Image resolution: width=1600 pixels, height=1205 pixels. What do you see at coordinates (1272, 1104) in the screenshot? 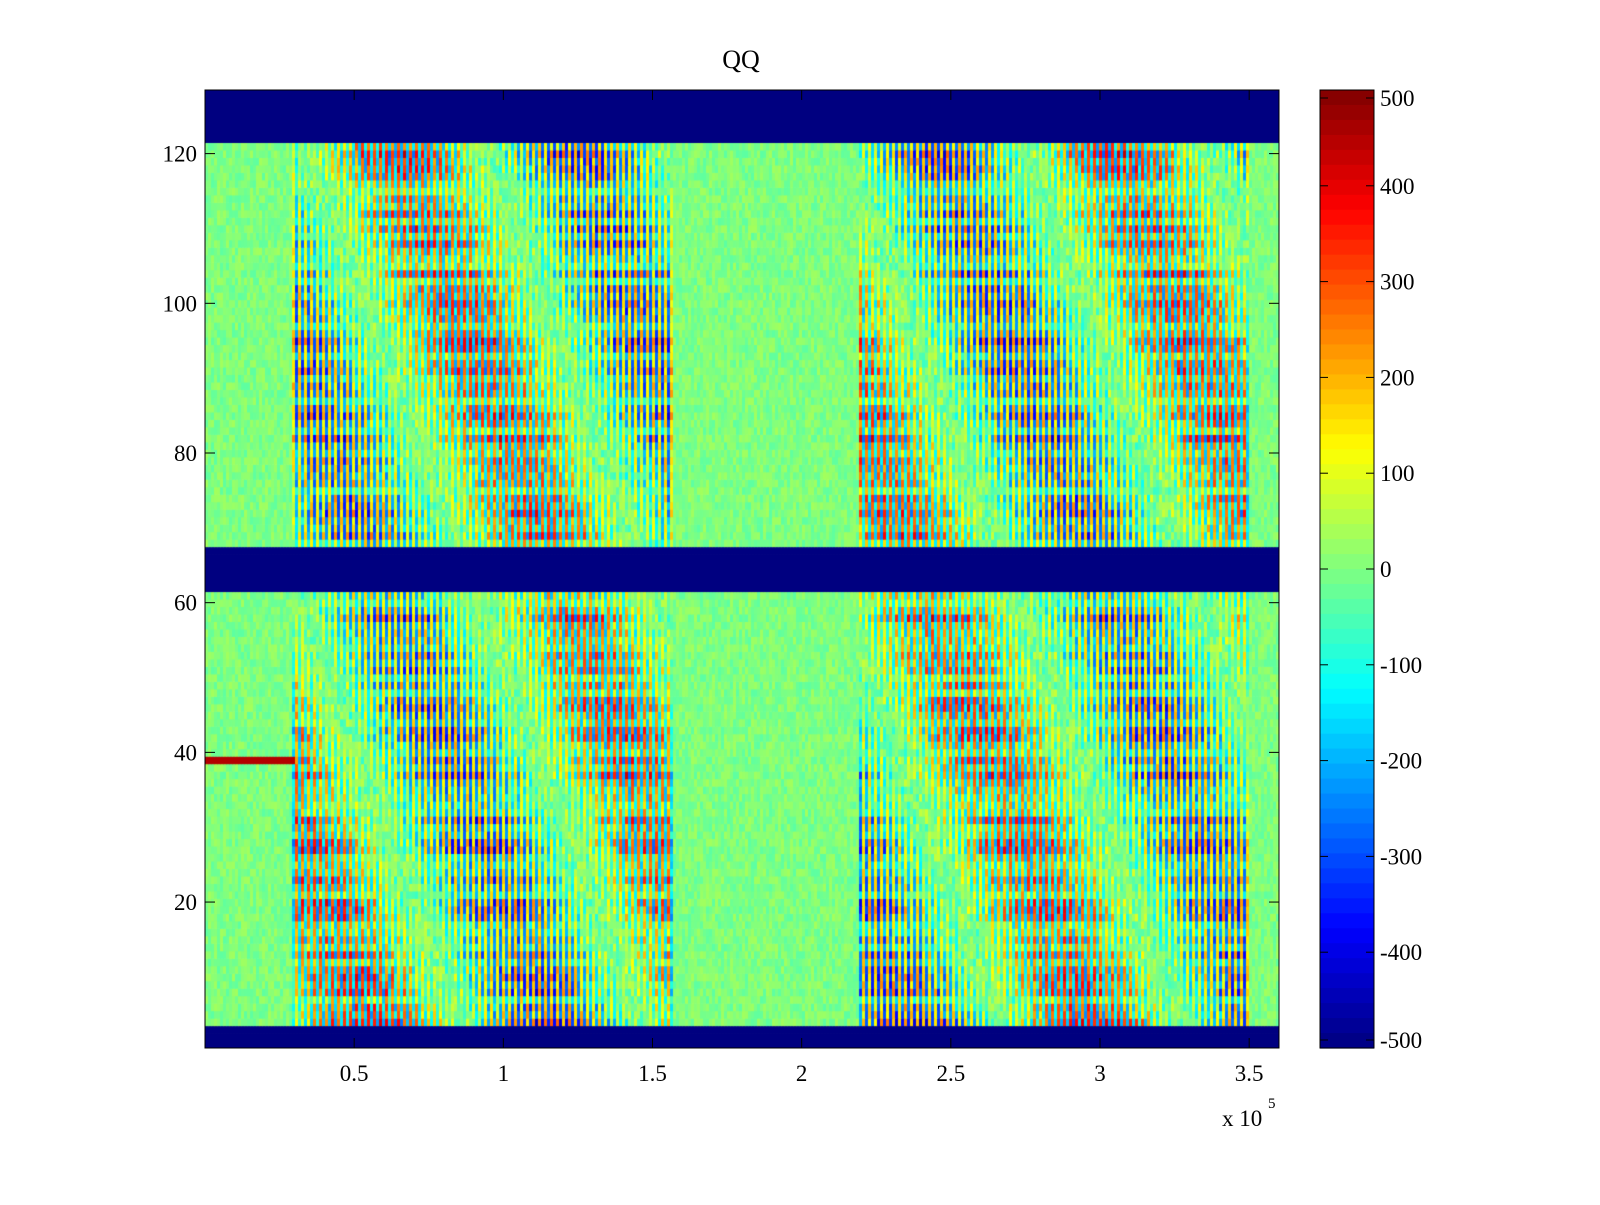
I see `x-axis-exponent-power: 5` at bounding box center [1272, 1104].